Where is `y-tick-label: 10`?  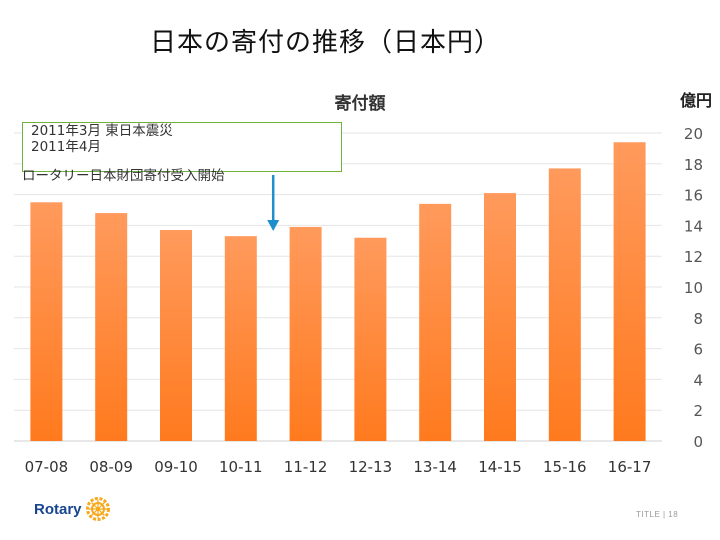 y-tick-label: 10 is located at coordinates (693, 288).